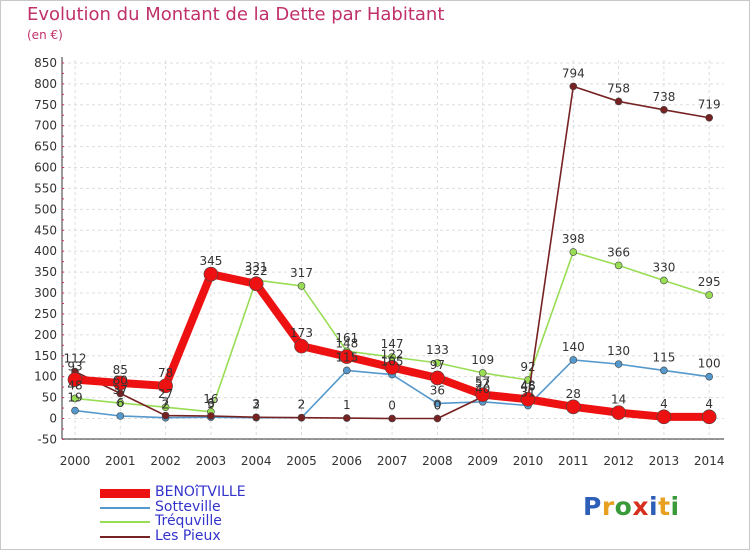 The height and width of the screenshot is (550, 750). Describe the element at coordinates (188, 506) in the screenshot. I see `legend-label: Sotteville` at that location.